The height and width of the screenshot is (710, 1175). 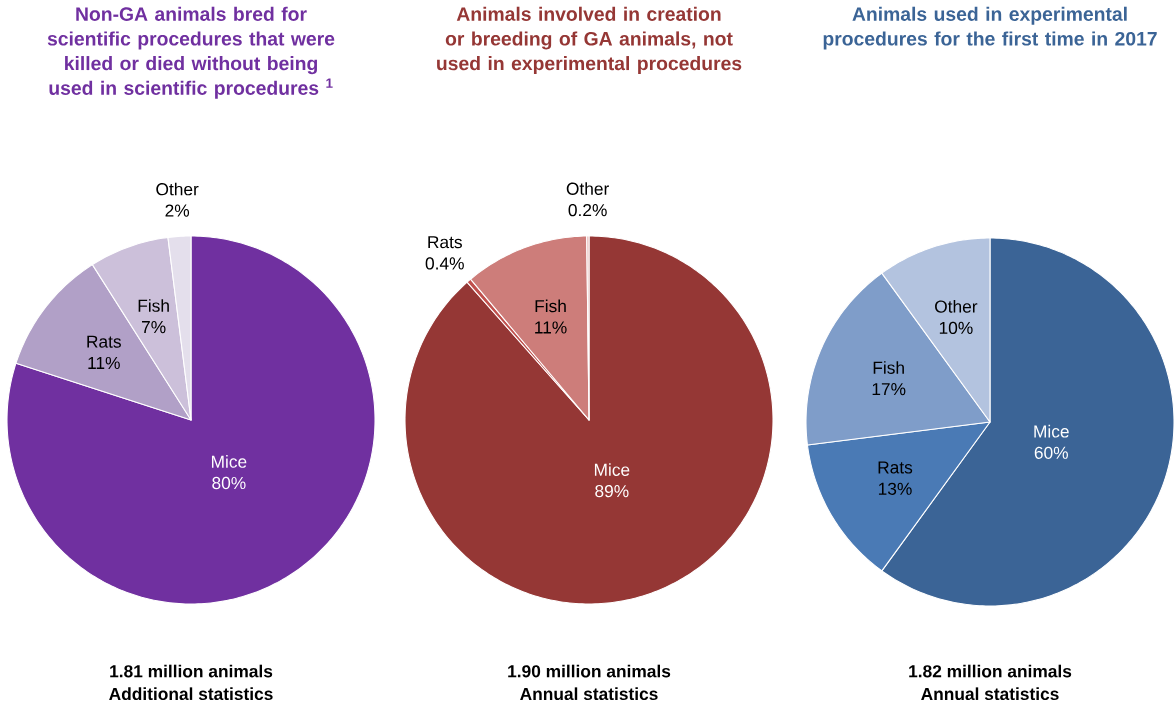 What do you see at coordinates (895, 488) in the screenshot?
I see `data-label: 13%` at bounding box center [895, 488].